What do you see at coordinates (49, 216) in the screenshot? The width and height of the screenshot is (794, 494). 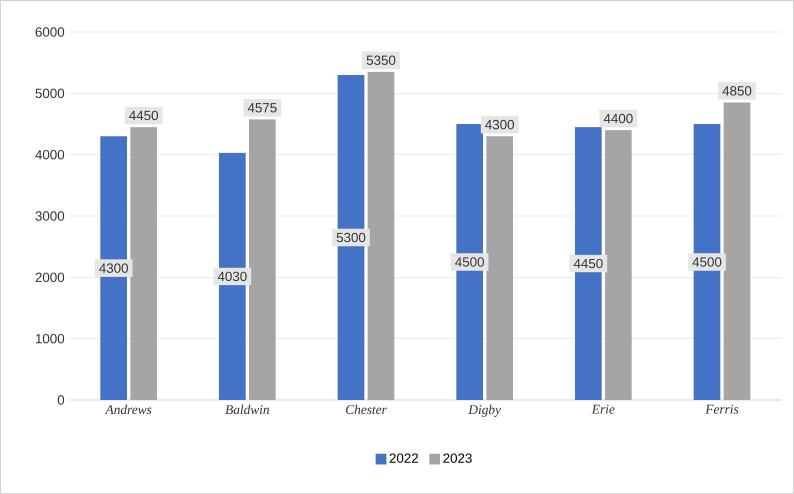 I see `y-tick-label: 3000` at bounding box center [49, 216].